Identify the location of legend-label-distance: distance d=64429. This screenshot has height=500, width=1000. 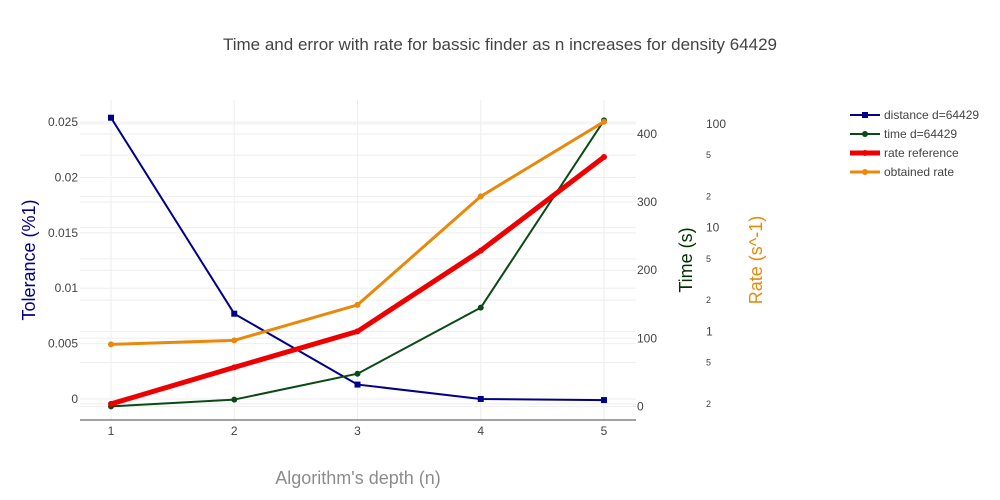
(931, 115).